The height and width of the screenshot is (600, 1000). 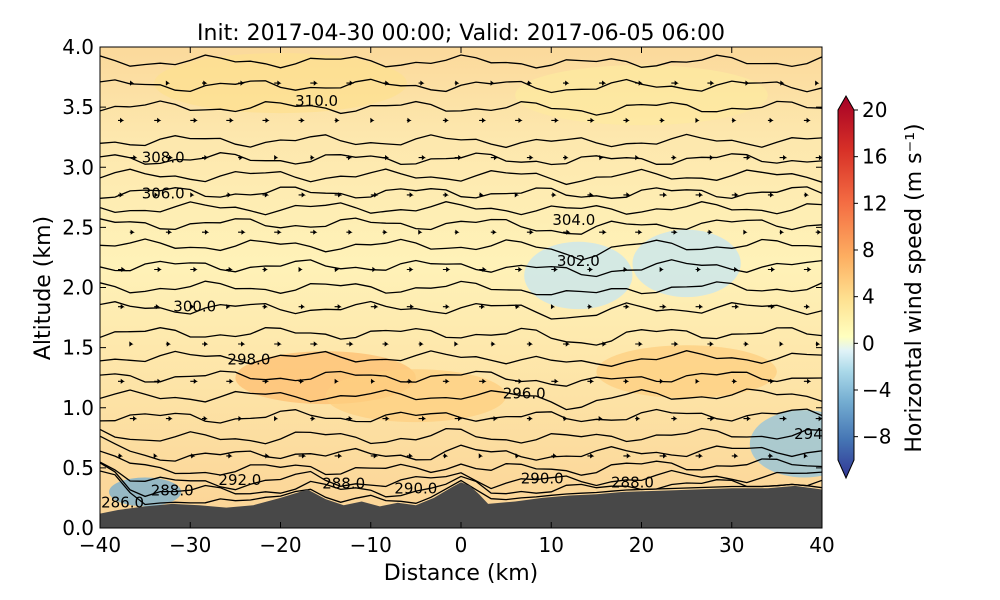 I want to click on y-tick-label: 0.0, so click(x=78, y=528).